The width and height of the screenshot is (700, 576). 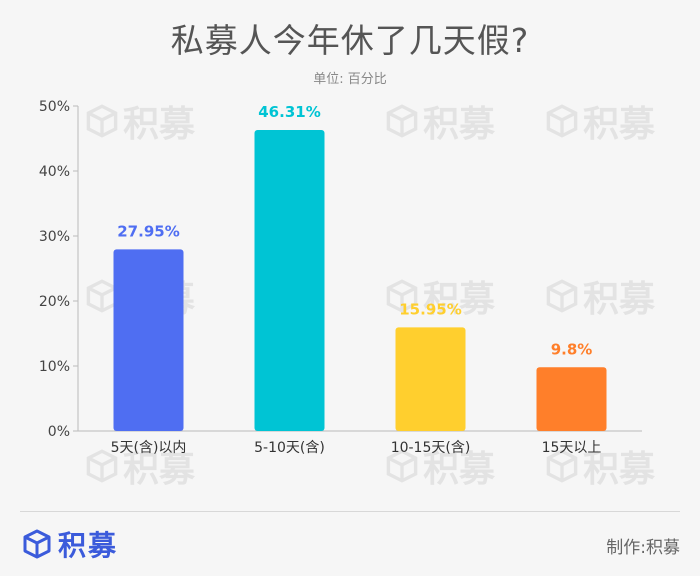 I want to click on data-label: 15.95%, so click(x=430, y=309).